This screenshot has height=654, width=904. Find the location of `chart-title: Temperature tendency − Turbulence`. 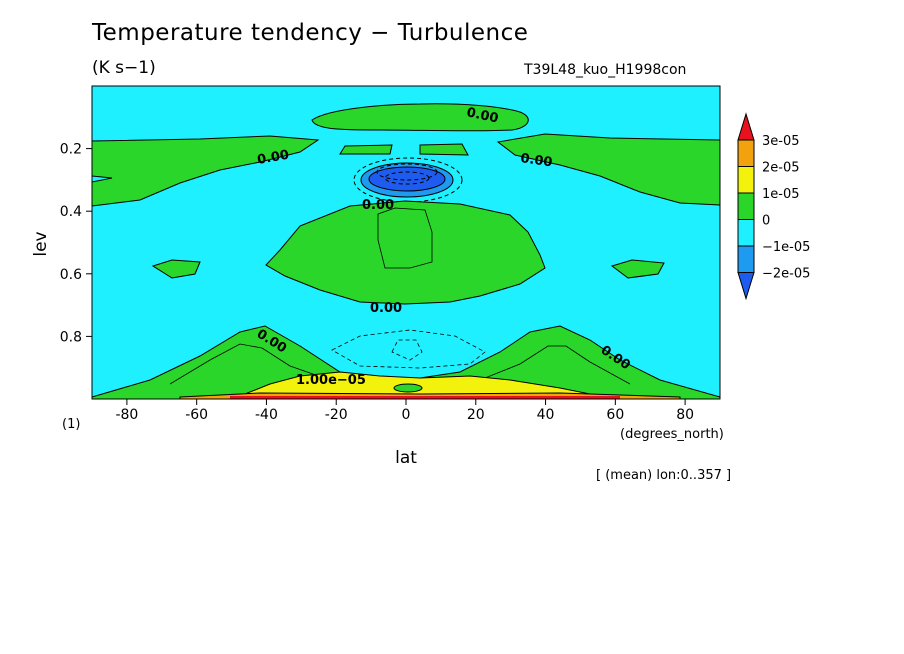

chart-title: Temperature tendency − Turbulence is located at coordinates (310, 33).